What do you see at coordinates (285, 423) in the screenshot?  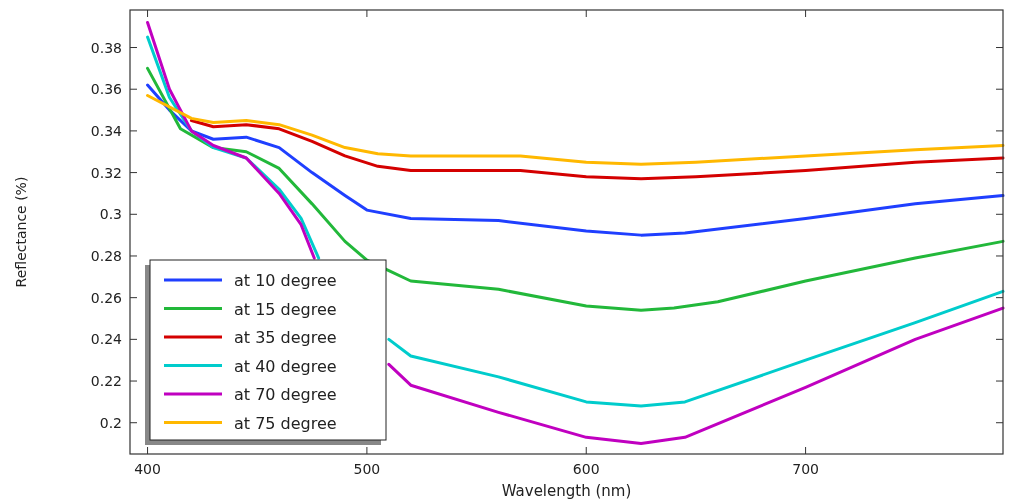 I see `legend-label: at 75 degree` at bounding box center [285, 423].